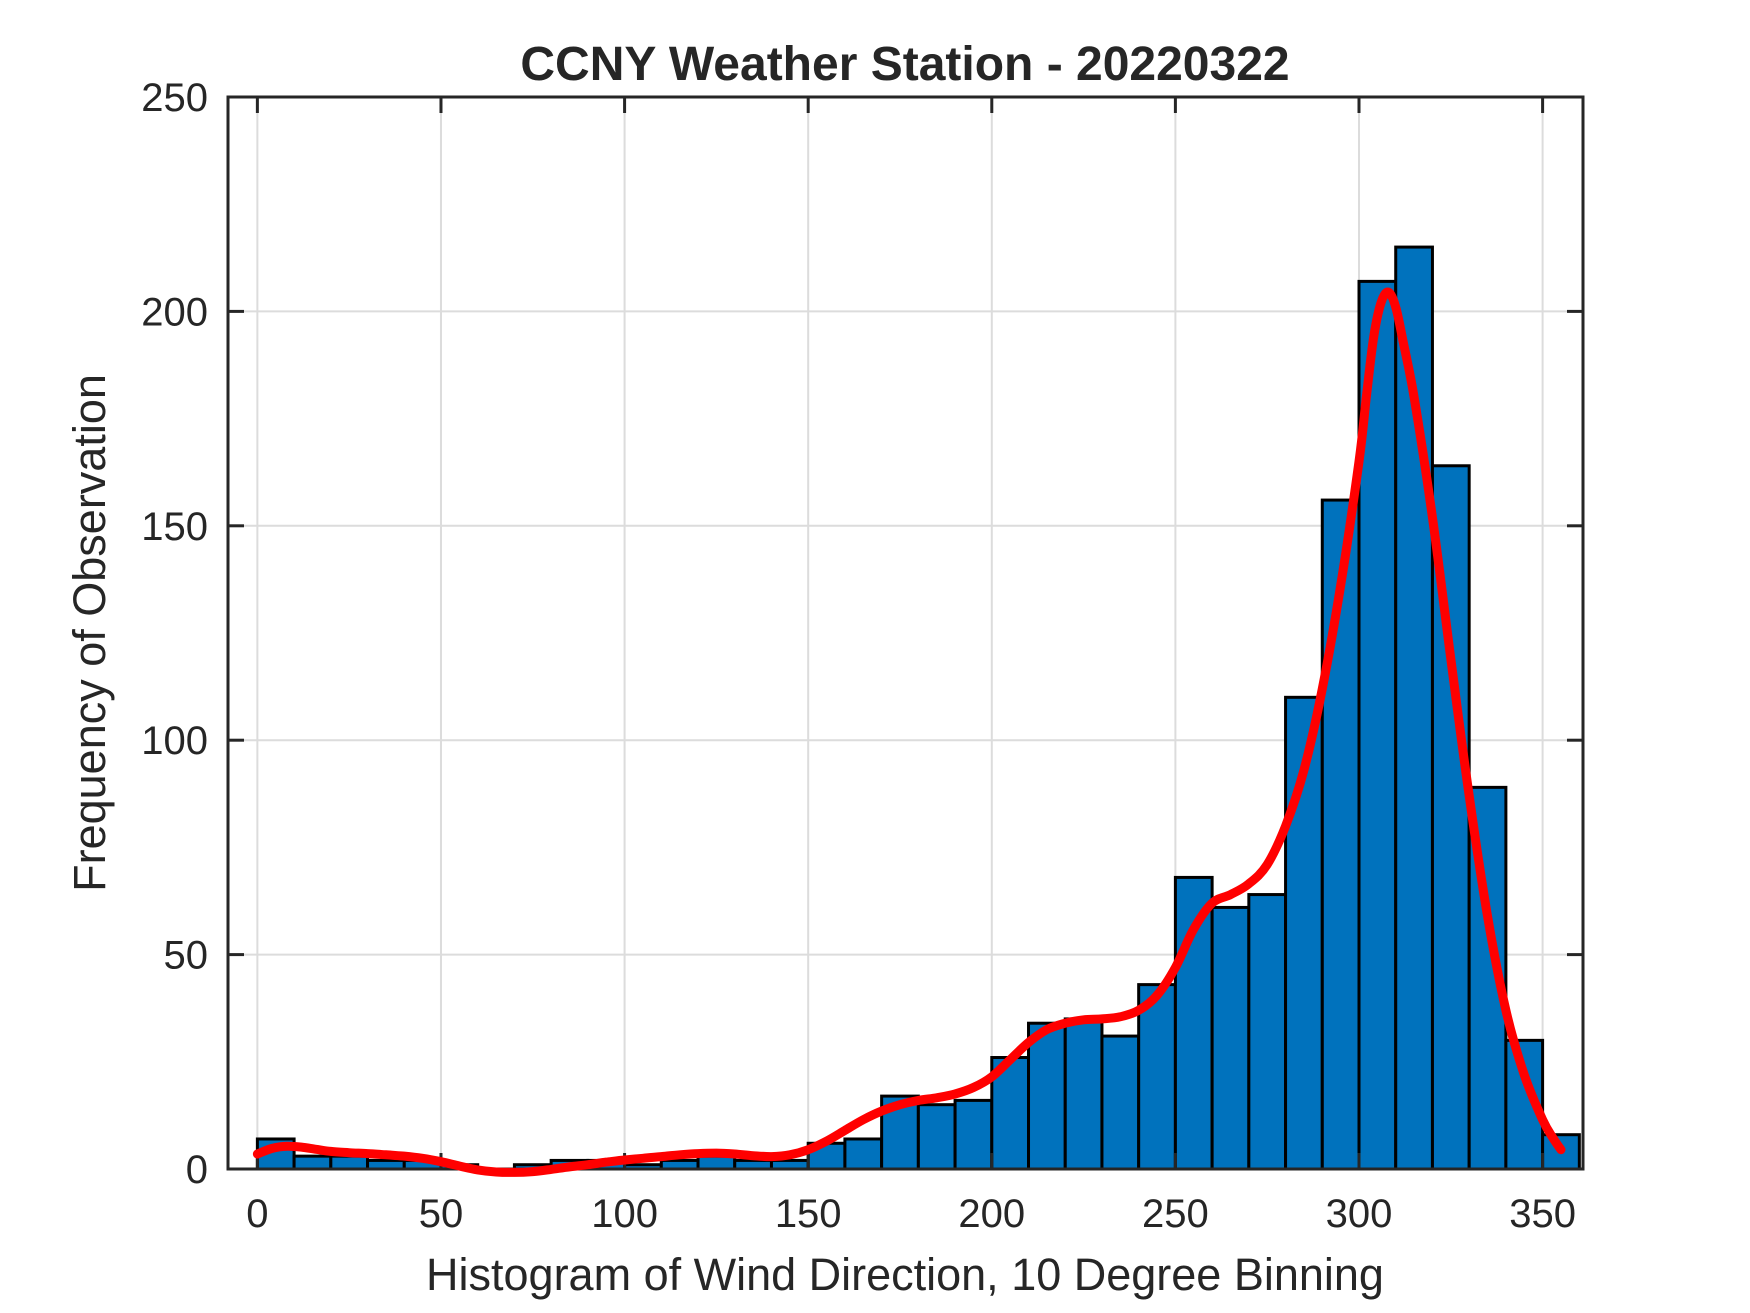 The image size is (1750, 1313). I want to click on chart-title: CCNY Weather Station - 20220322, so click(904, 64).